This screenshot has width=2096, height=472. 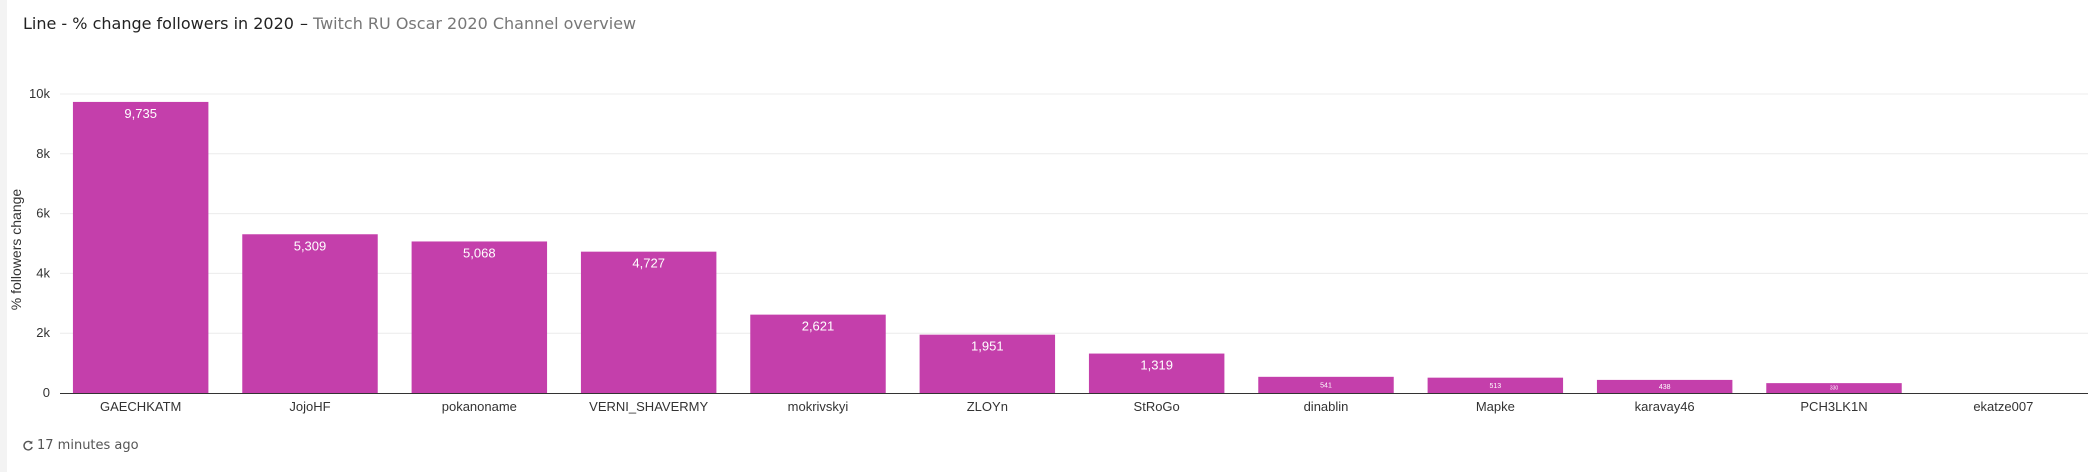 I want to click on data-label: 513, so click(x=1495, y=386).